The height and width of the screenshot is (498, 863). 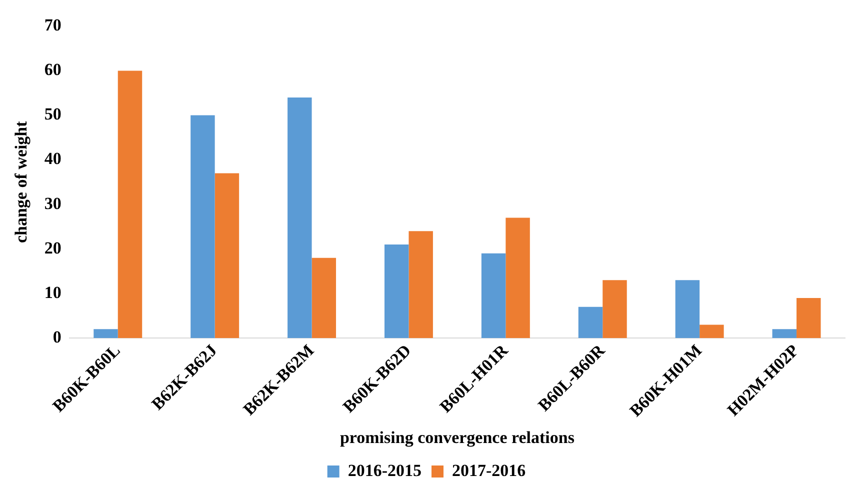 What do you see at coordinates (53, 248) in the screenshot?
I see `y-tick-label: 20` at bounding box center [53, 248].